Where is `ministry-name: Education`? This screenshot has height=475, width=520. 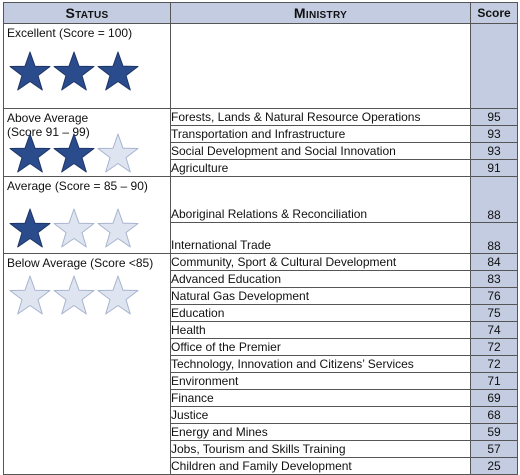 ministry-name: Education is located at coordinates (320, 313).